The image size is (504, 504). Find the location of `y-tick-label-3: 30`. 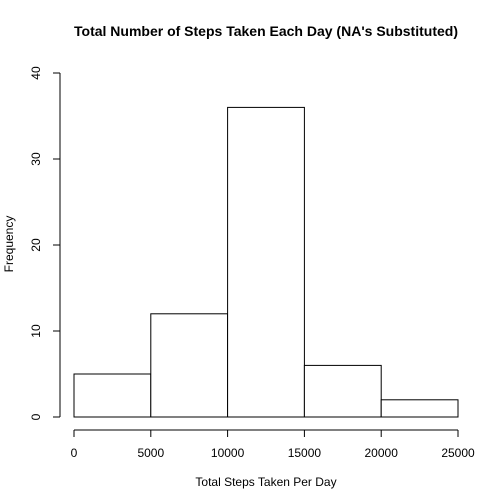

y-tick-label-3: 30 is located at coordinates (36, 159).